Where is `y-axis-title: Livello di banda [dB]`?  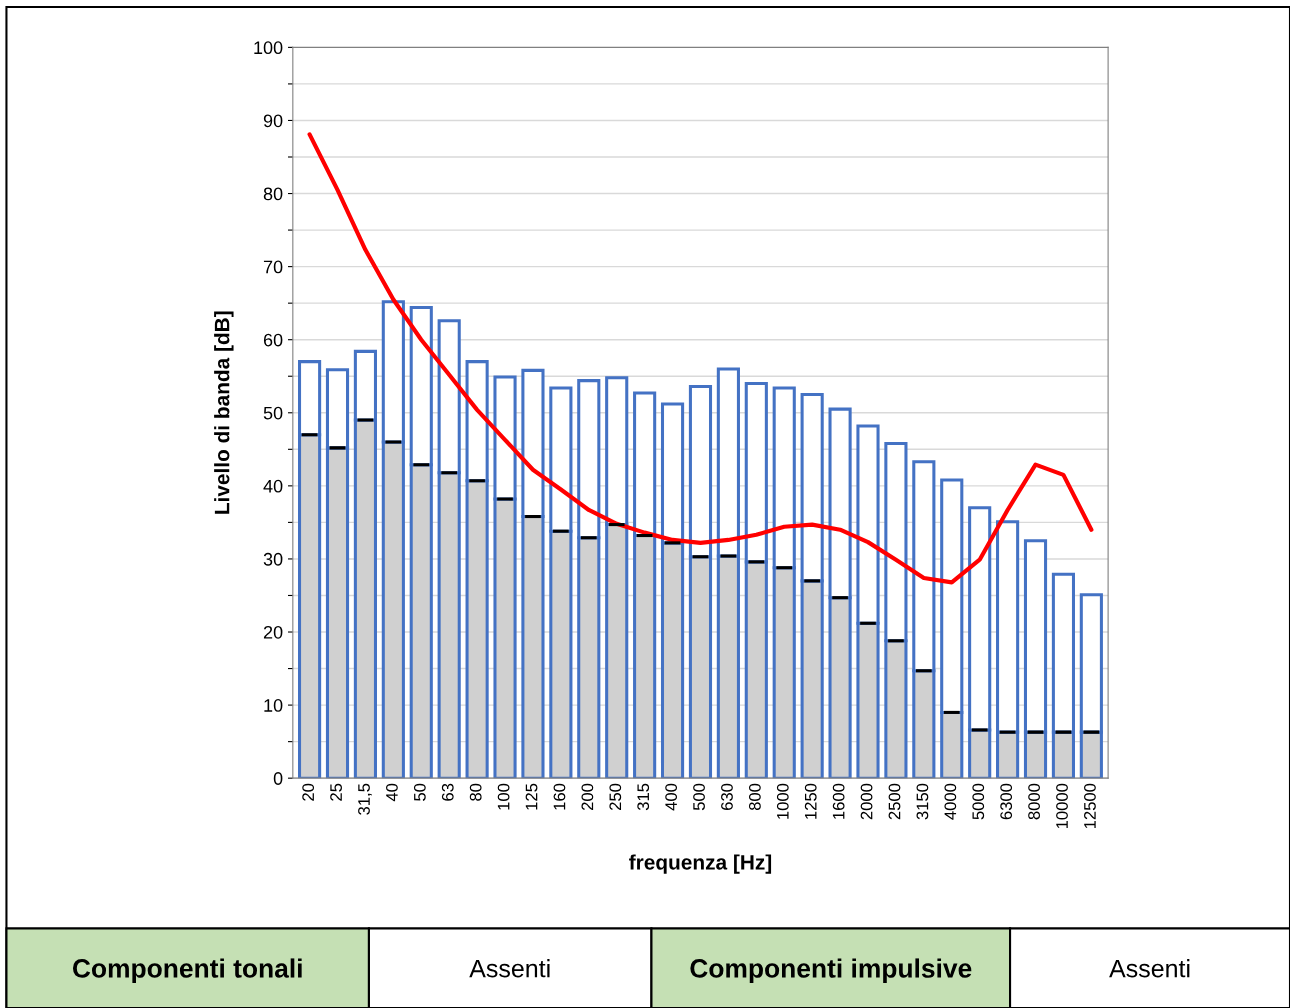 y-axis-title: Livello di banda [dB] is located at coordinates (224, 412).